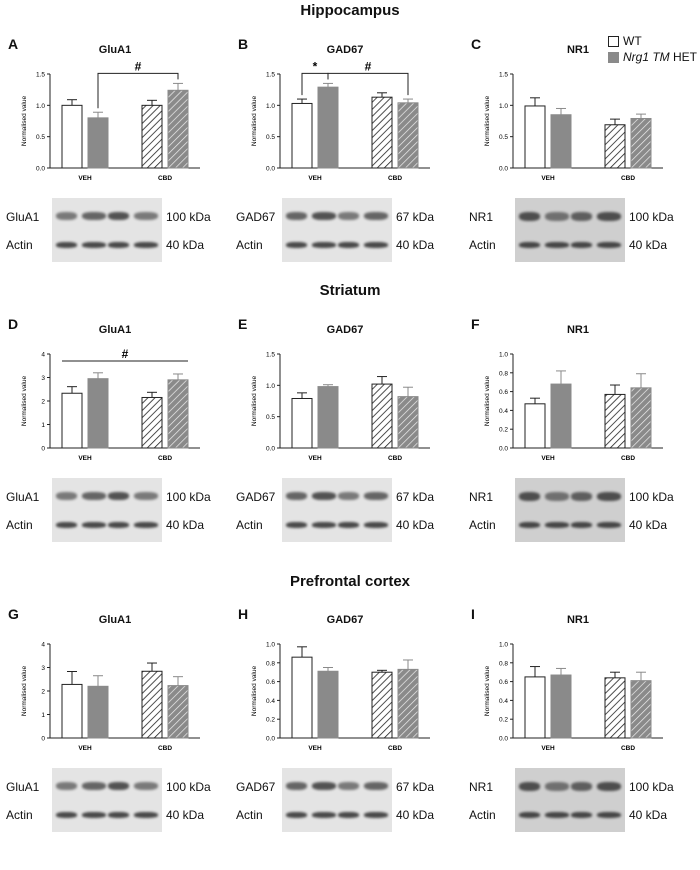 This screenshot has width=700, height=870. What do you see at coordinates (573, 127) in the screenshot?
I see `chart-c: 0.0 0.5 1.0 1.5 Normalised value VEH CBD` at bounding box center [573, 127].